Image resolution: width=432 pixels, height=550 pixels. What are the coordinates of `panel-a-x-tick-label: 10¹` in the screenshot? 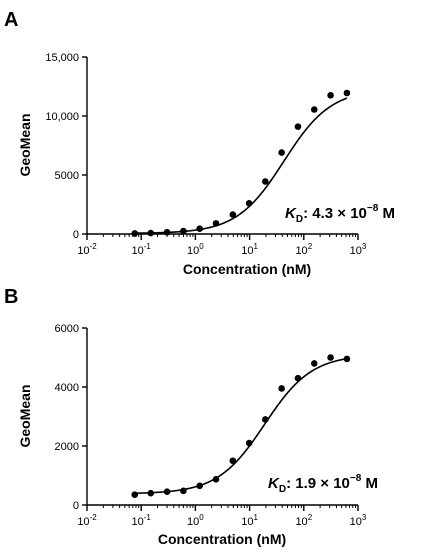 It's located at (249, 249).